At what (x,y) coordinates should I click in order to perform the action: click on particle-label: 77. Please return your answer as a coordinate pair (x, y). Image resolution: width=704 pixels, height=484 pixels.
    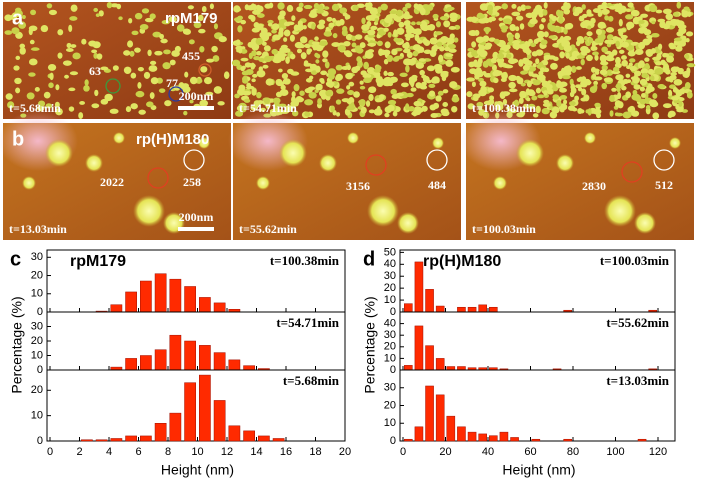
    Looking at the image, I should click on (172, 83).